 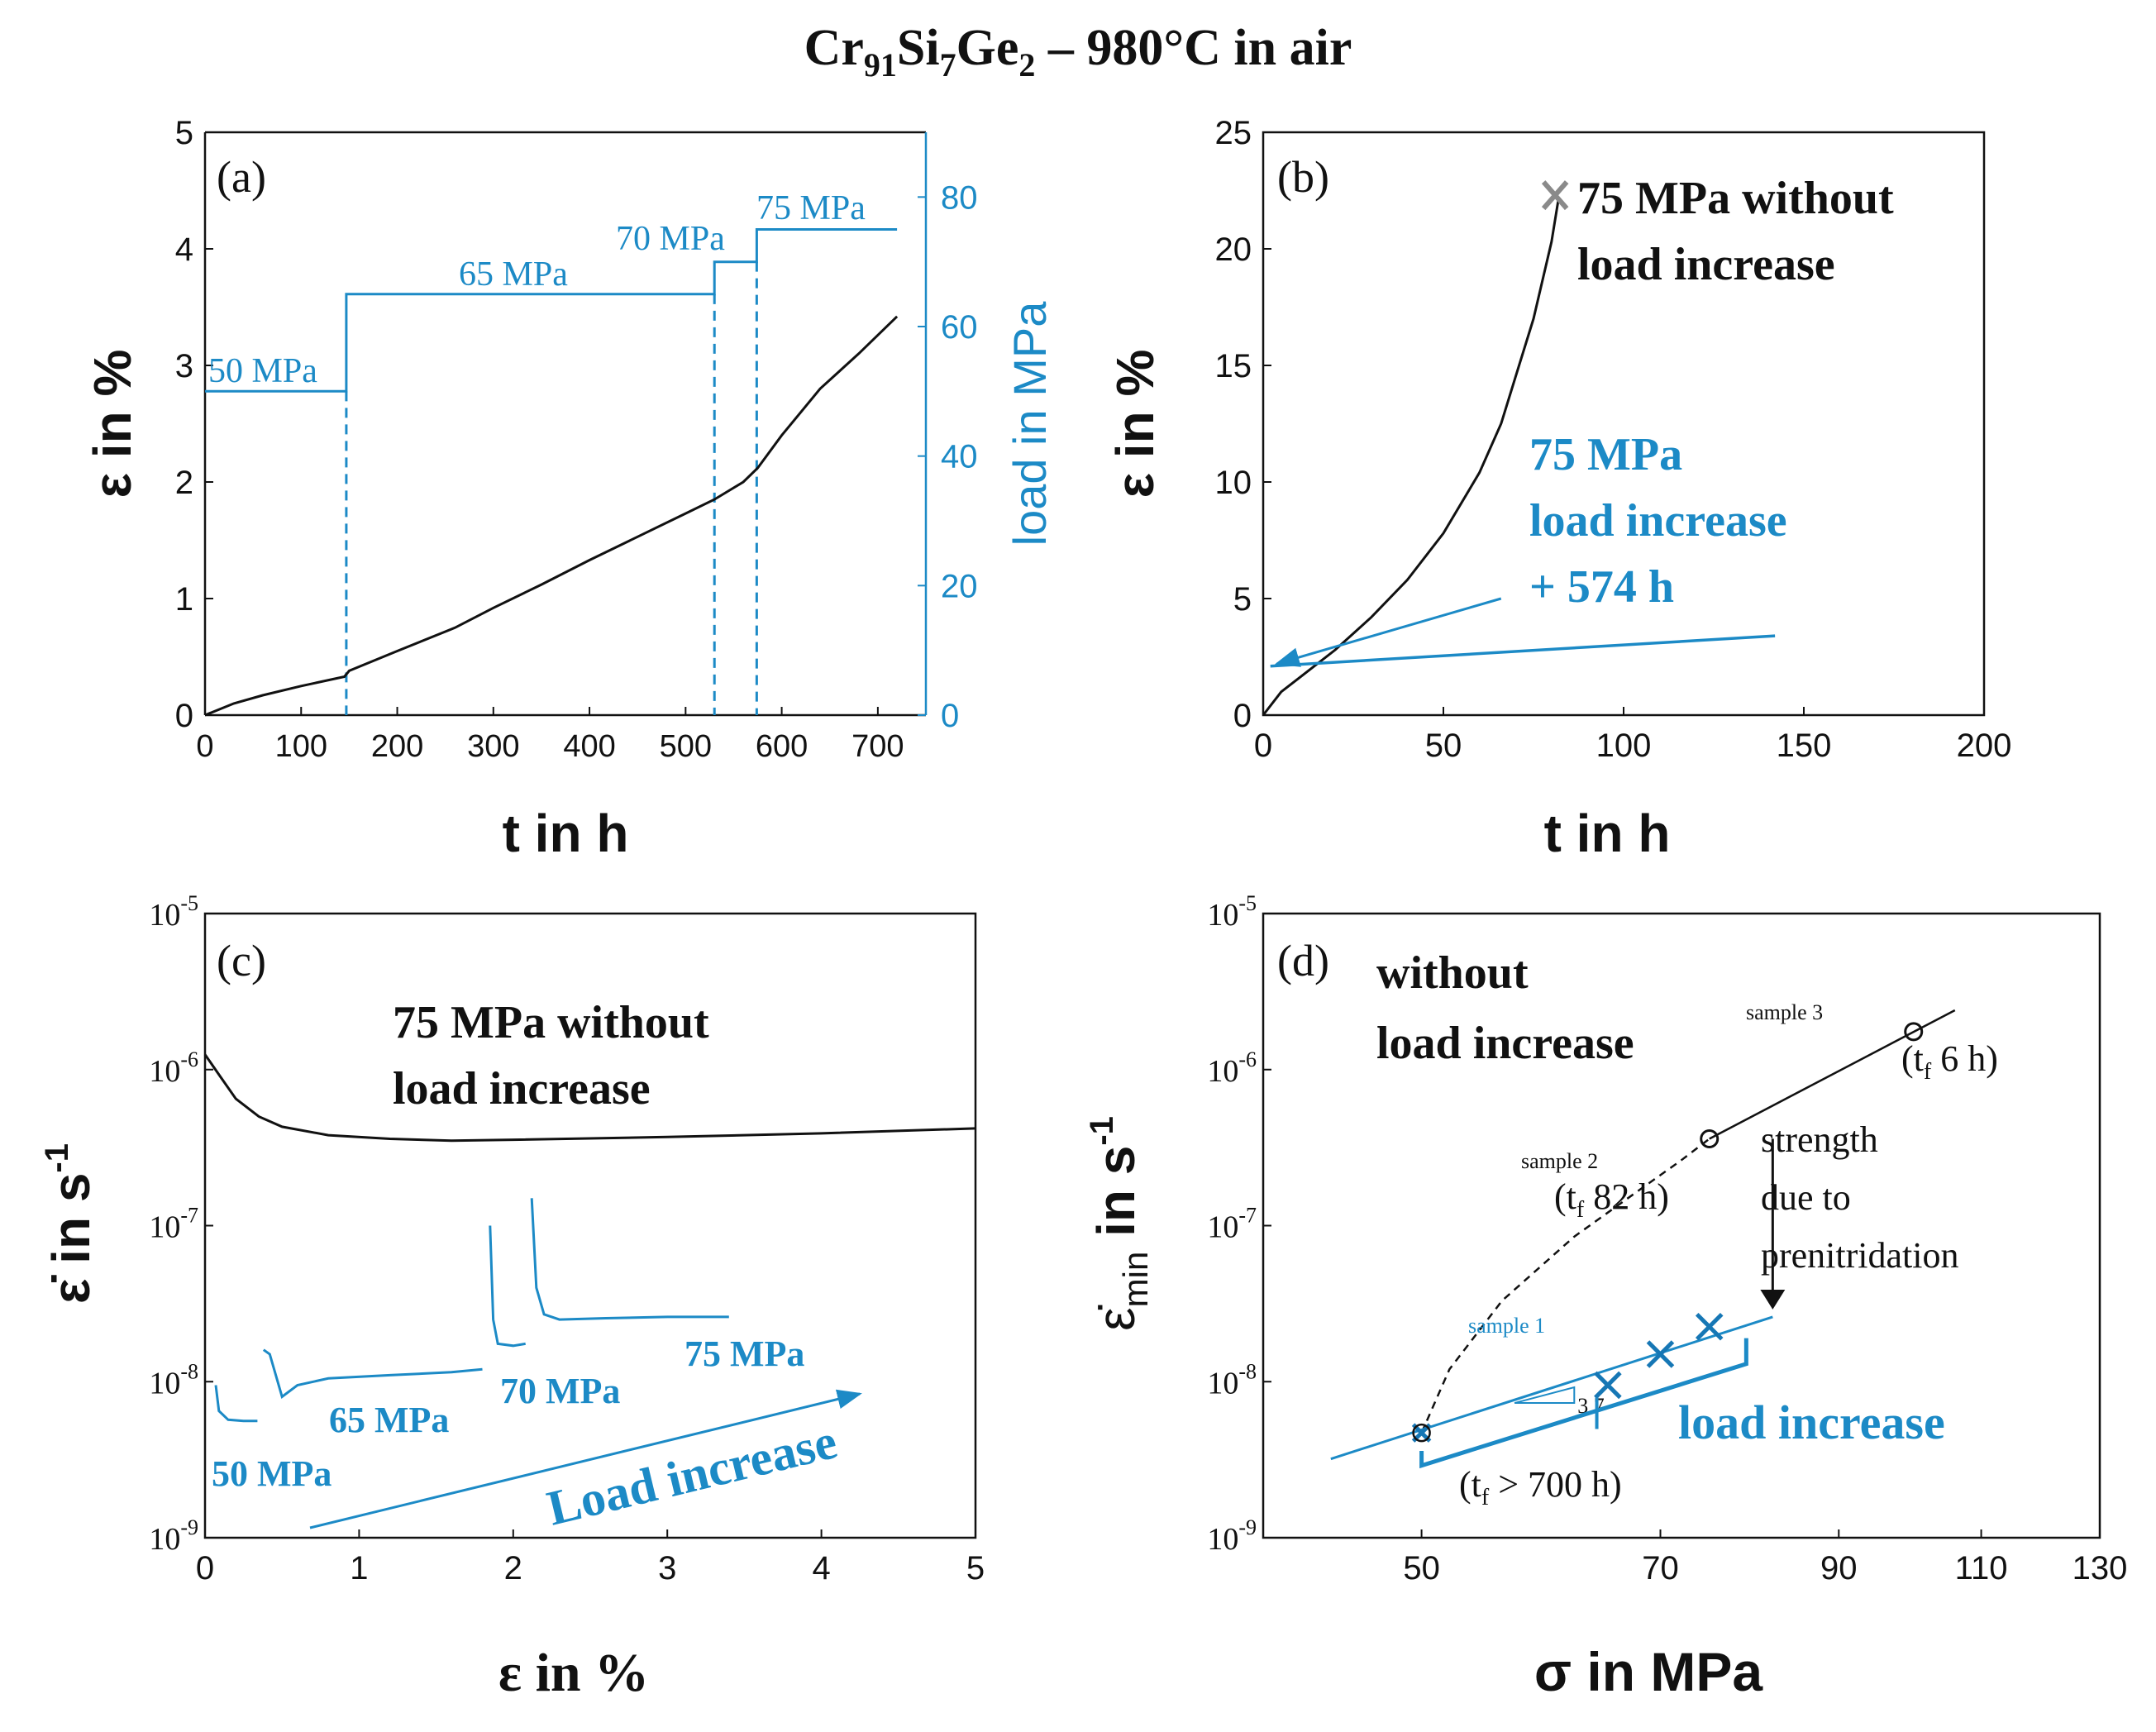 I want to click on load-label-c: 65 MPa, so click(x=389, y=1420).